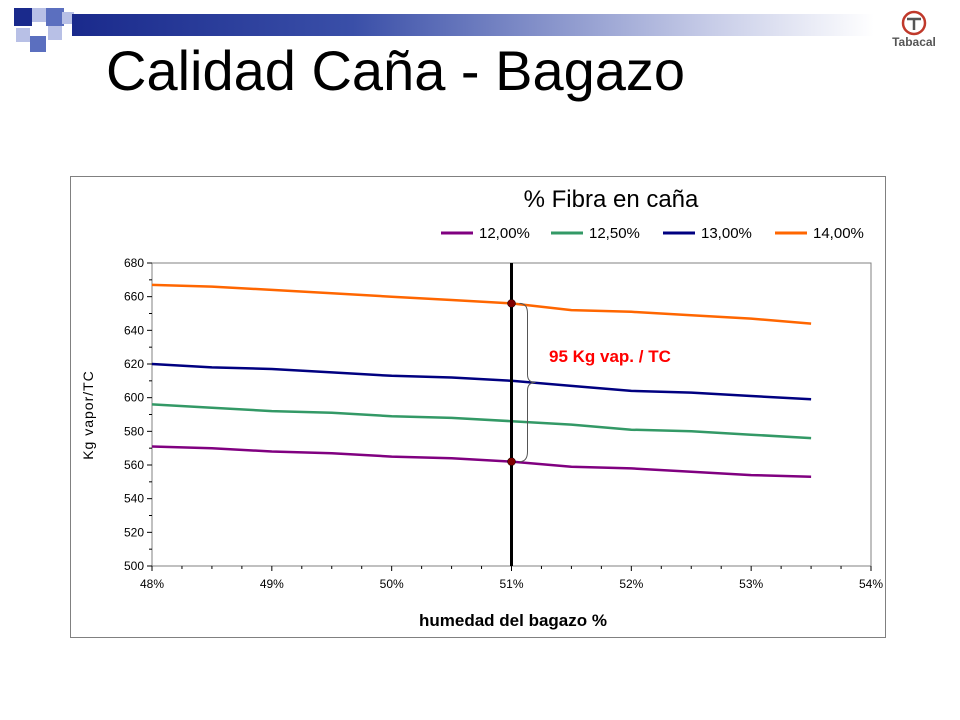  I want to click on legend-label: 14,00%, so click(838, 233).